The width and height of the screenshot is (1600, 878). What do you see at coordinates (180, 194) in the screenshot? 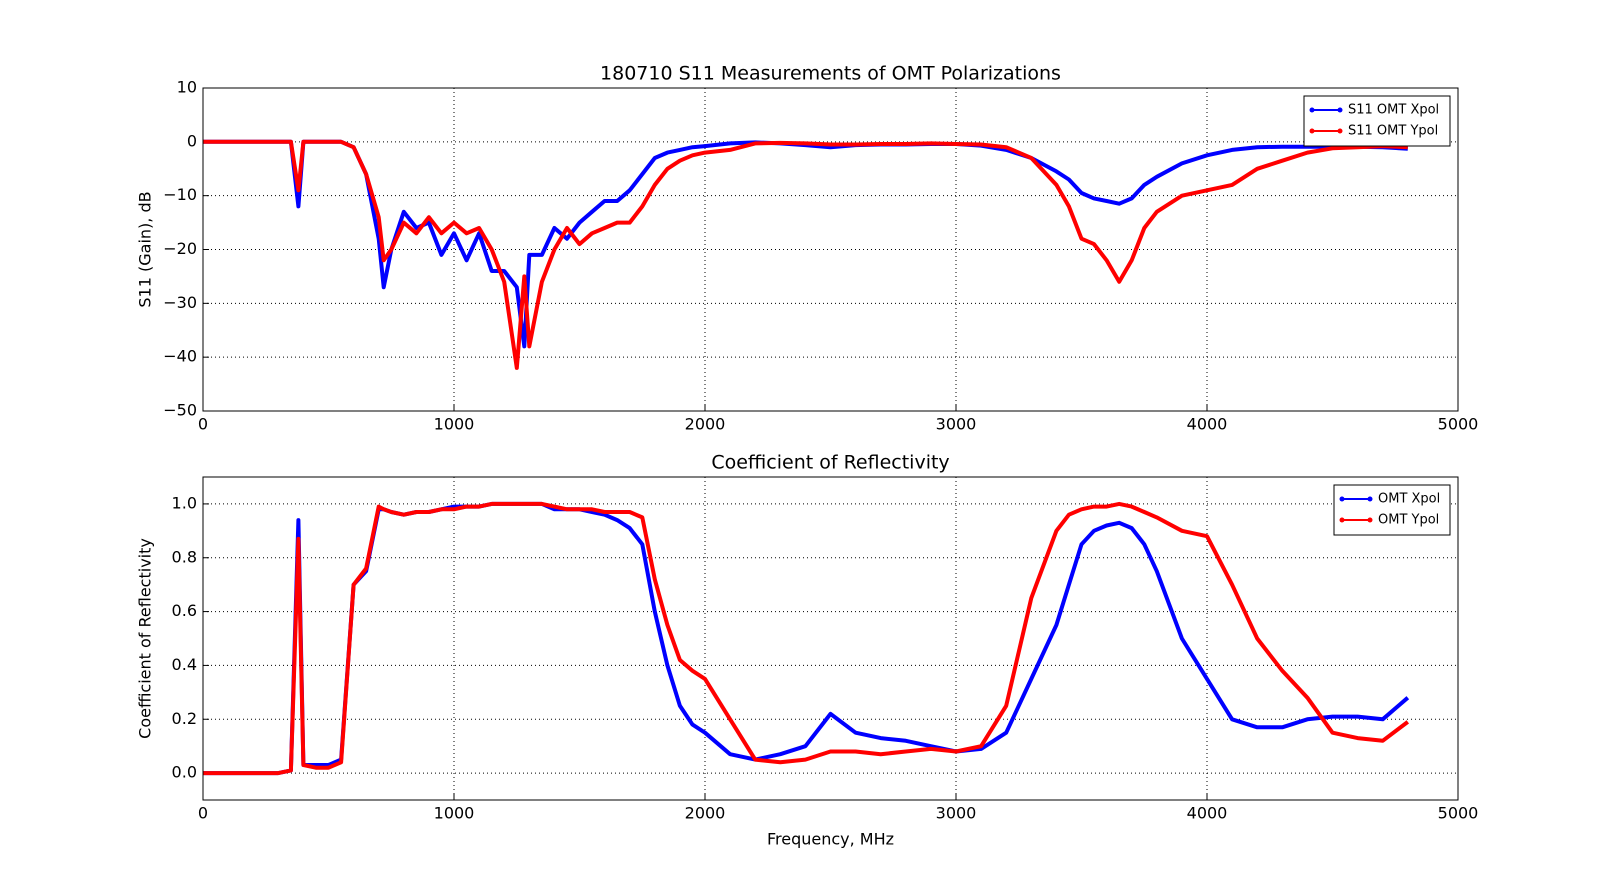
I see `y-tick-label: −10` at bounding box center [180, 194].